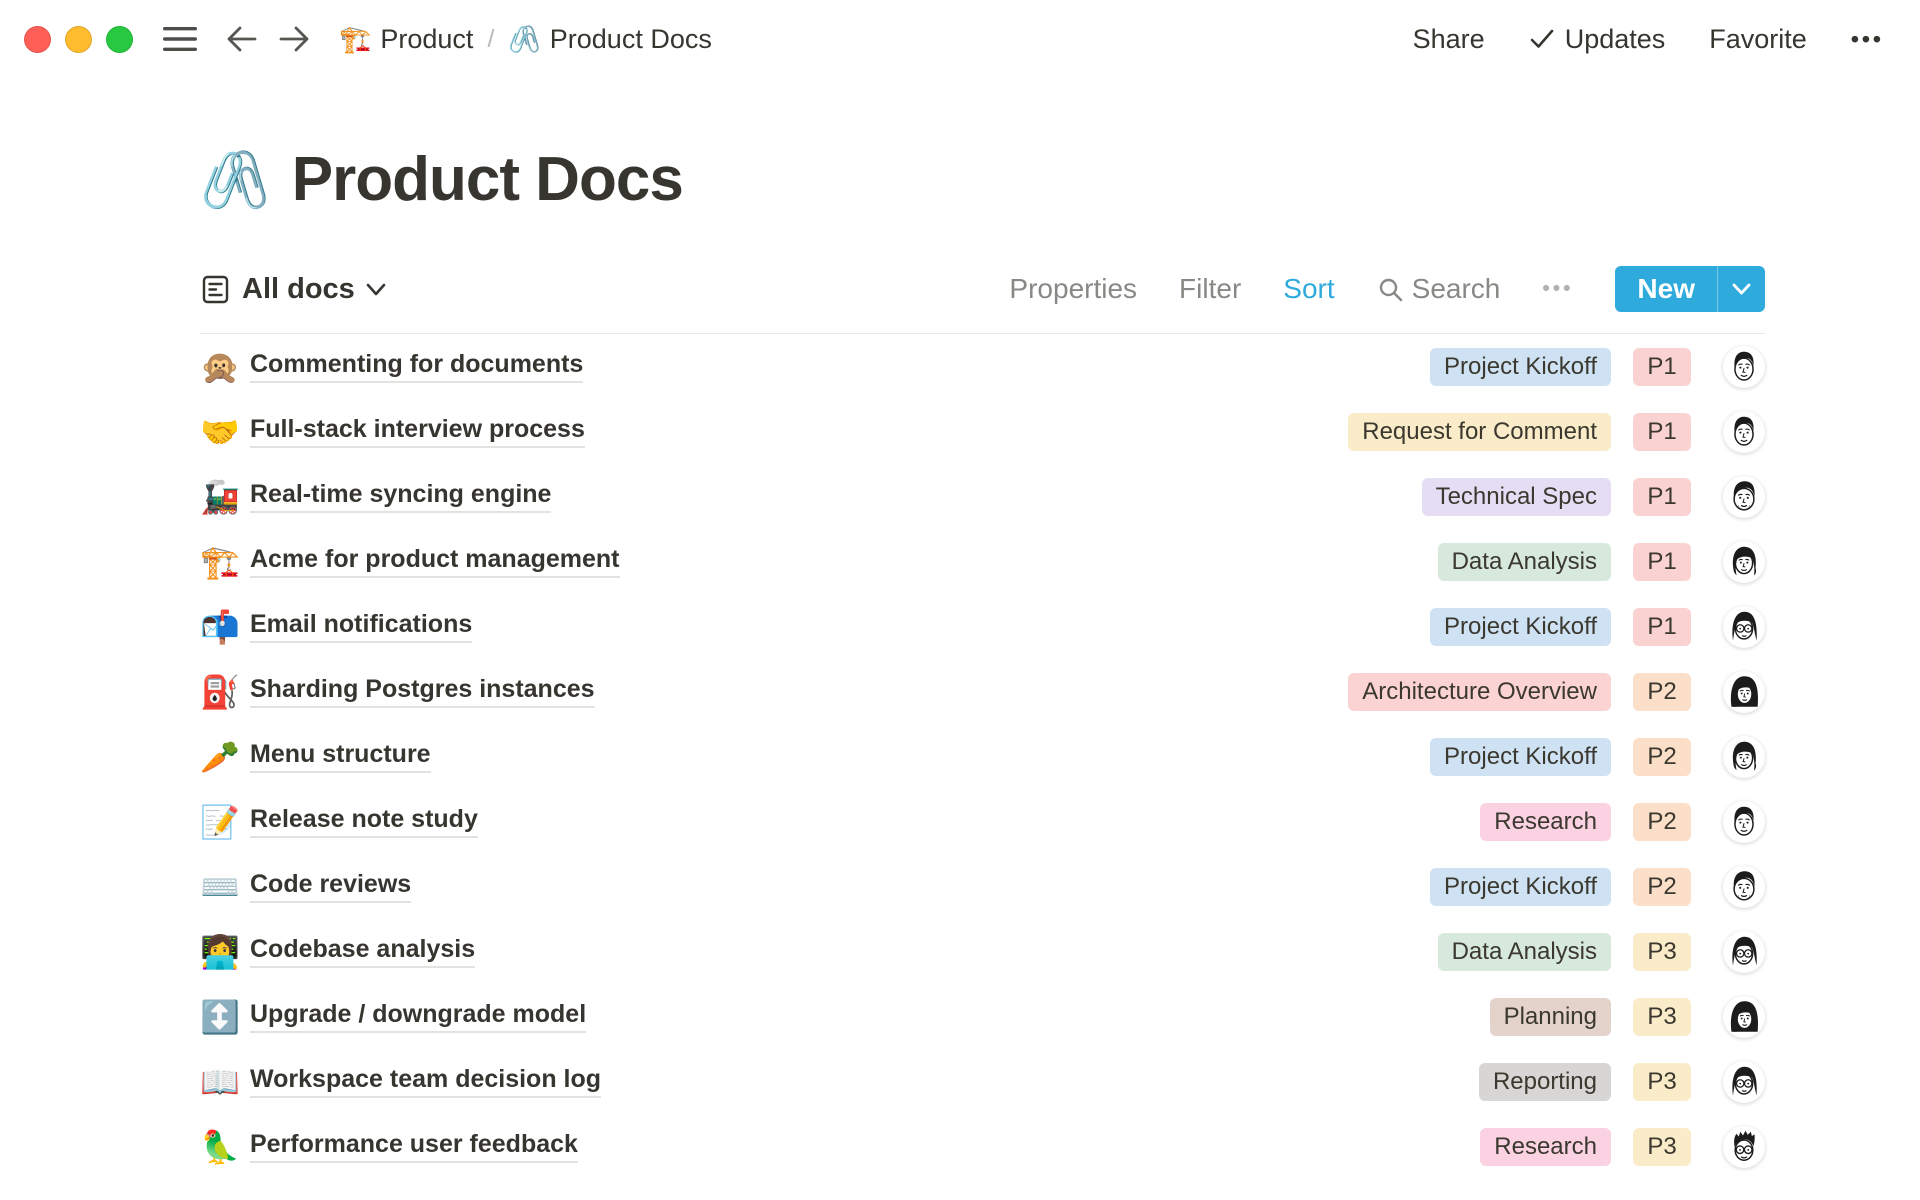 Image resolution: width=1920 pixels, height=1200 pixels. Describe the element at coordinates (1073, 288) in the screenshot. I see `properties-button: Properties` at that location.